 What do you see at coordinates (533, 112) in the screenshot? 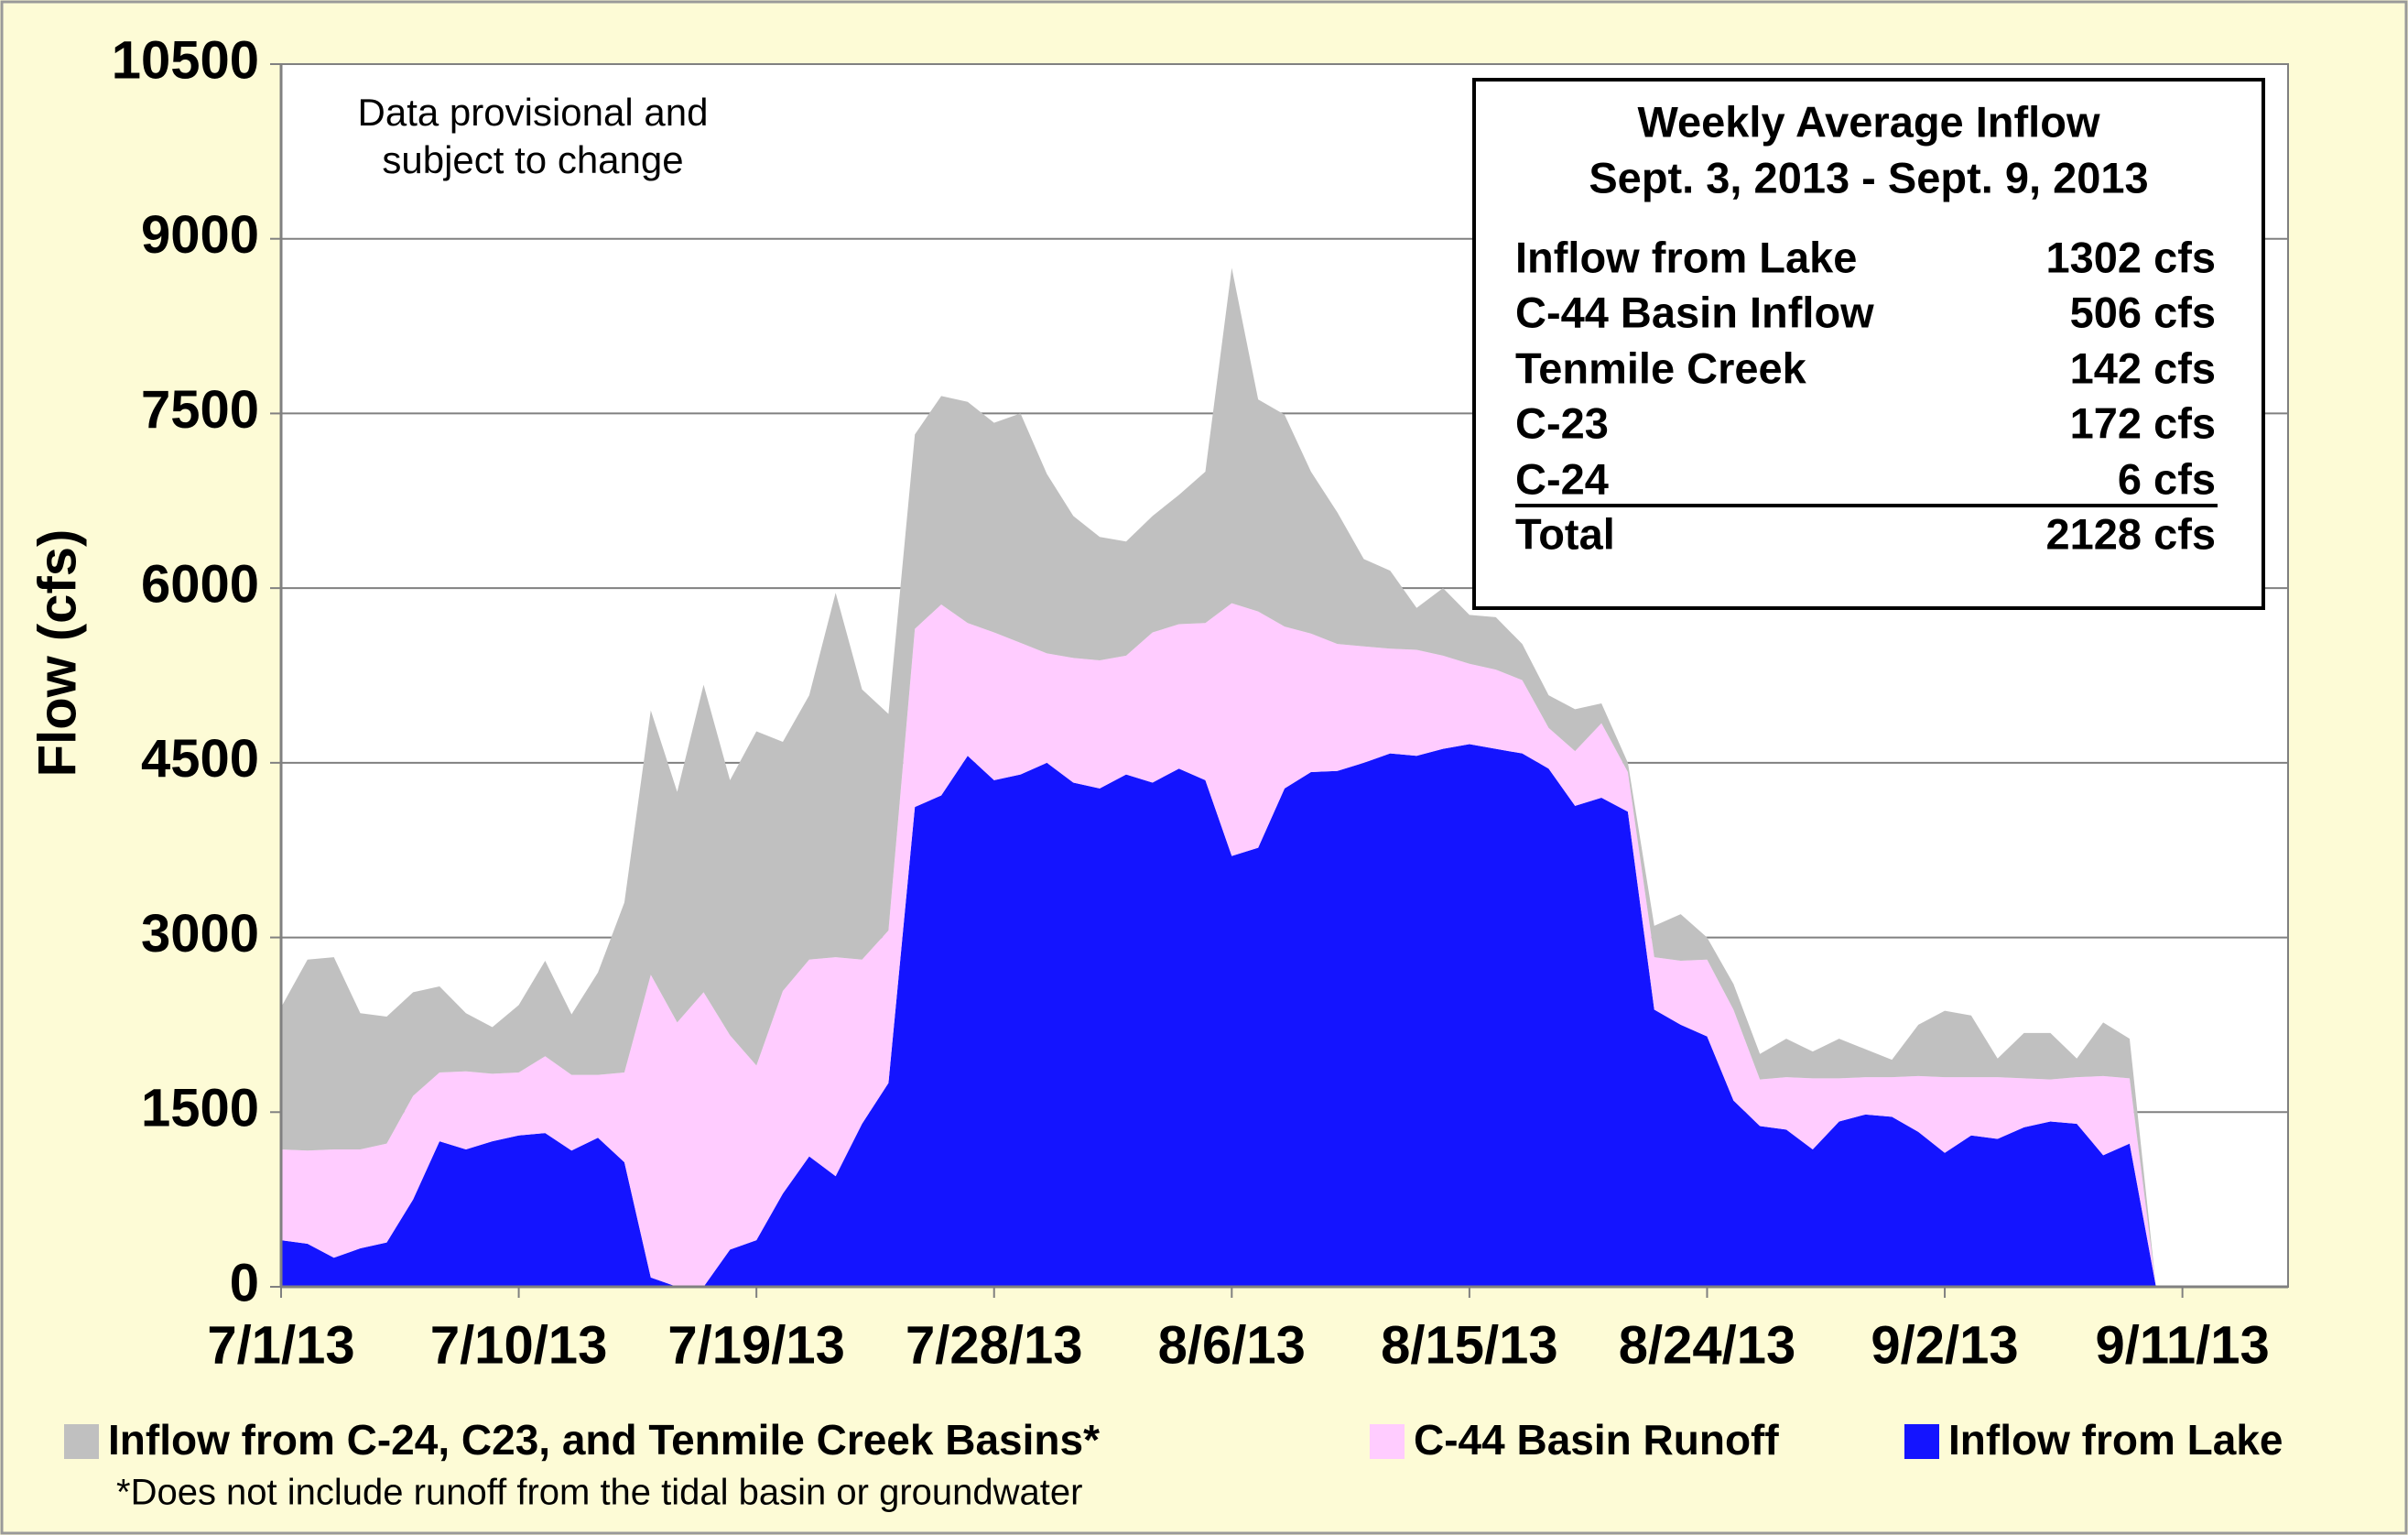
I see `annotation: Data provisional and` at bounding box center [533, 112].